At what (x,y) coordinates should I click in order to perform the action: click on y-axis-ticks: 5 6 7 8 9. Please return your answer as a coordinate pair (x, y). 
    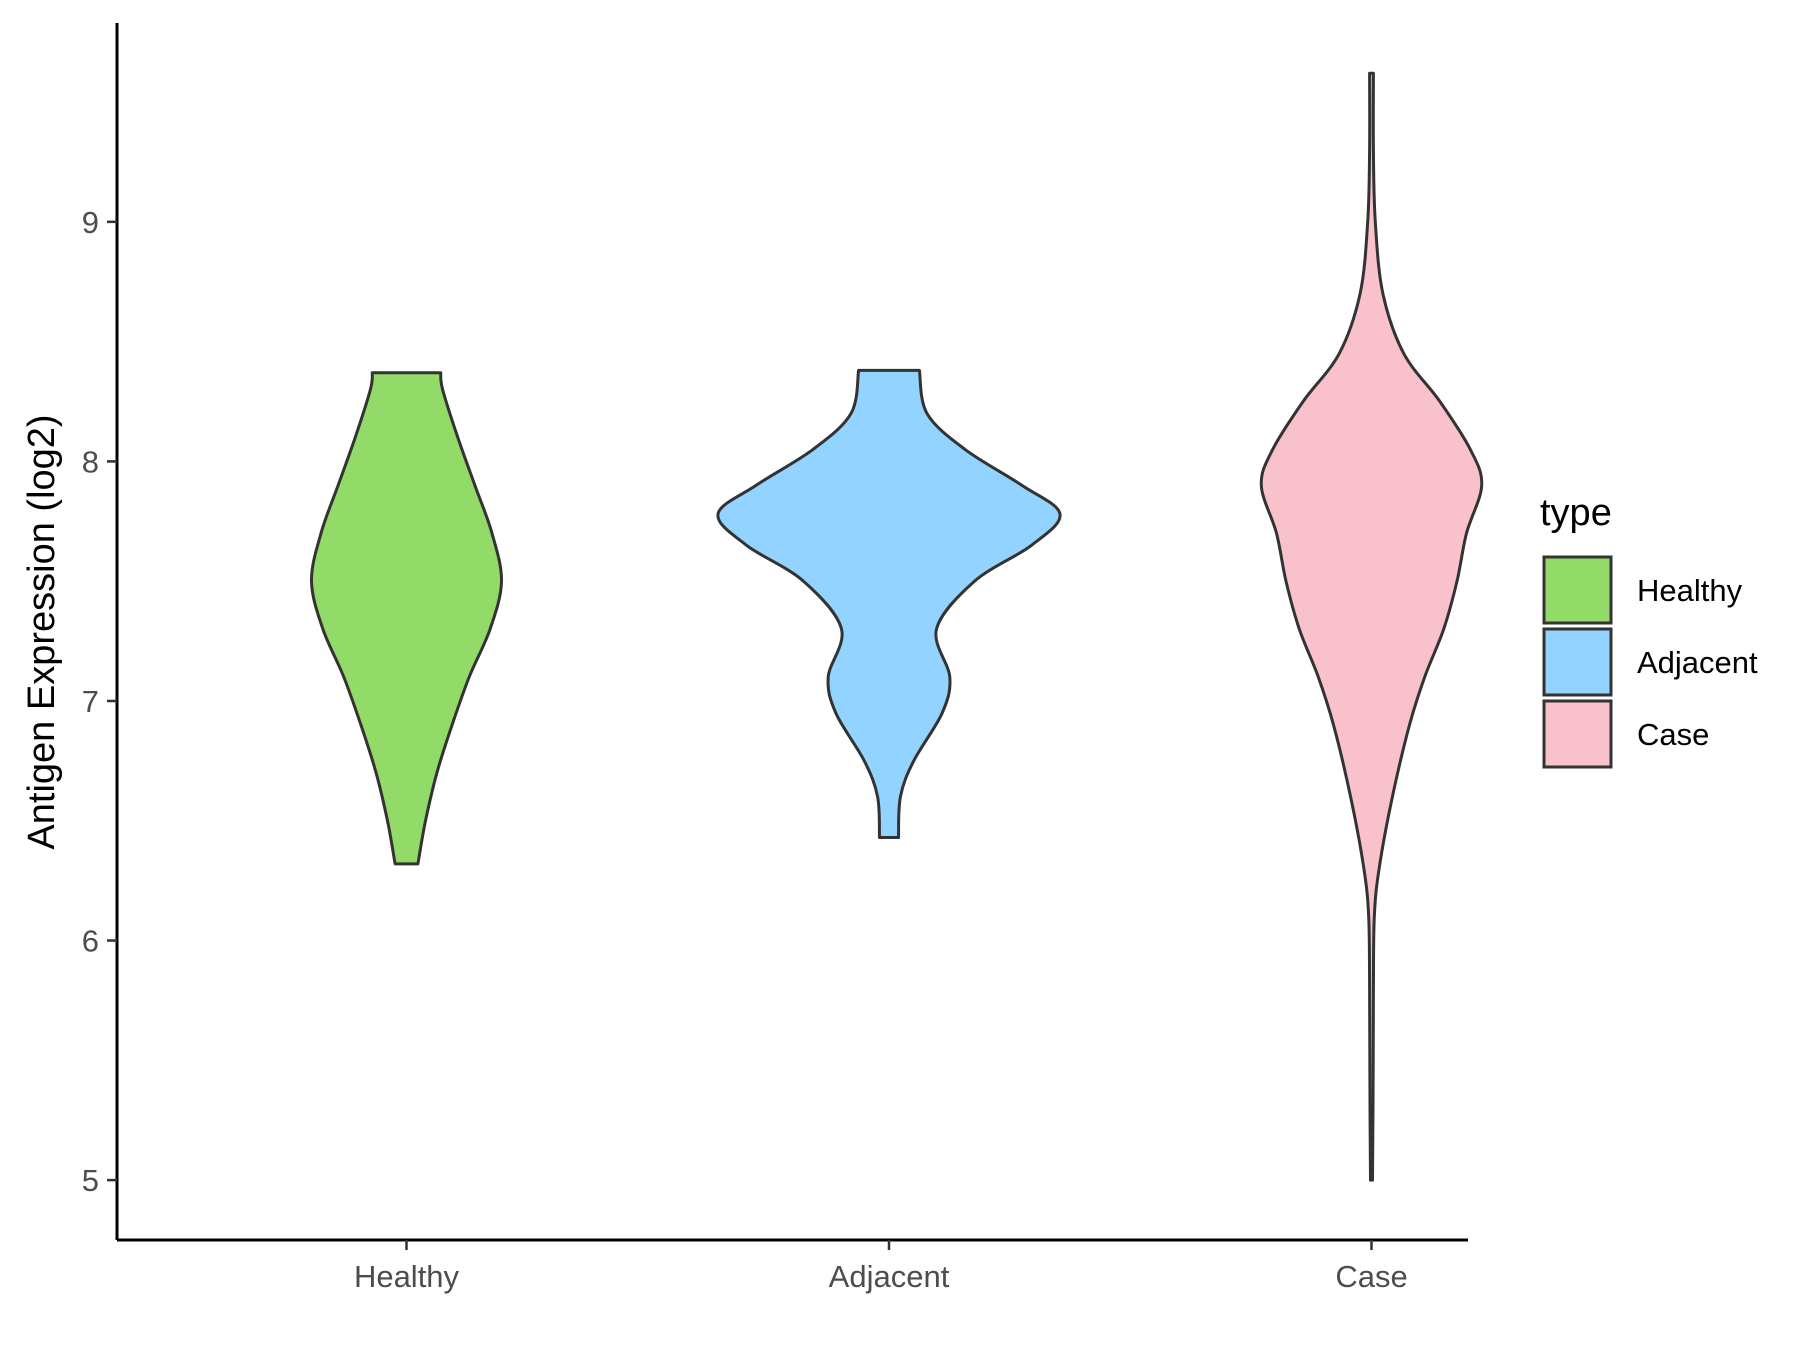
    Looking at the image, I should click on (99, 701).